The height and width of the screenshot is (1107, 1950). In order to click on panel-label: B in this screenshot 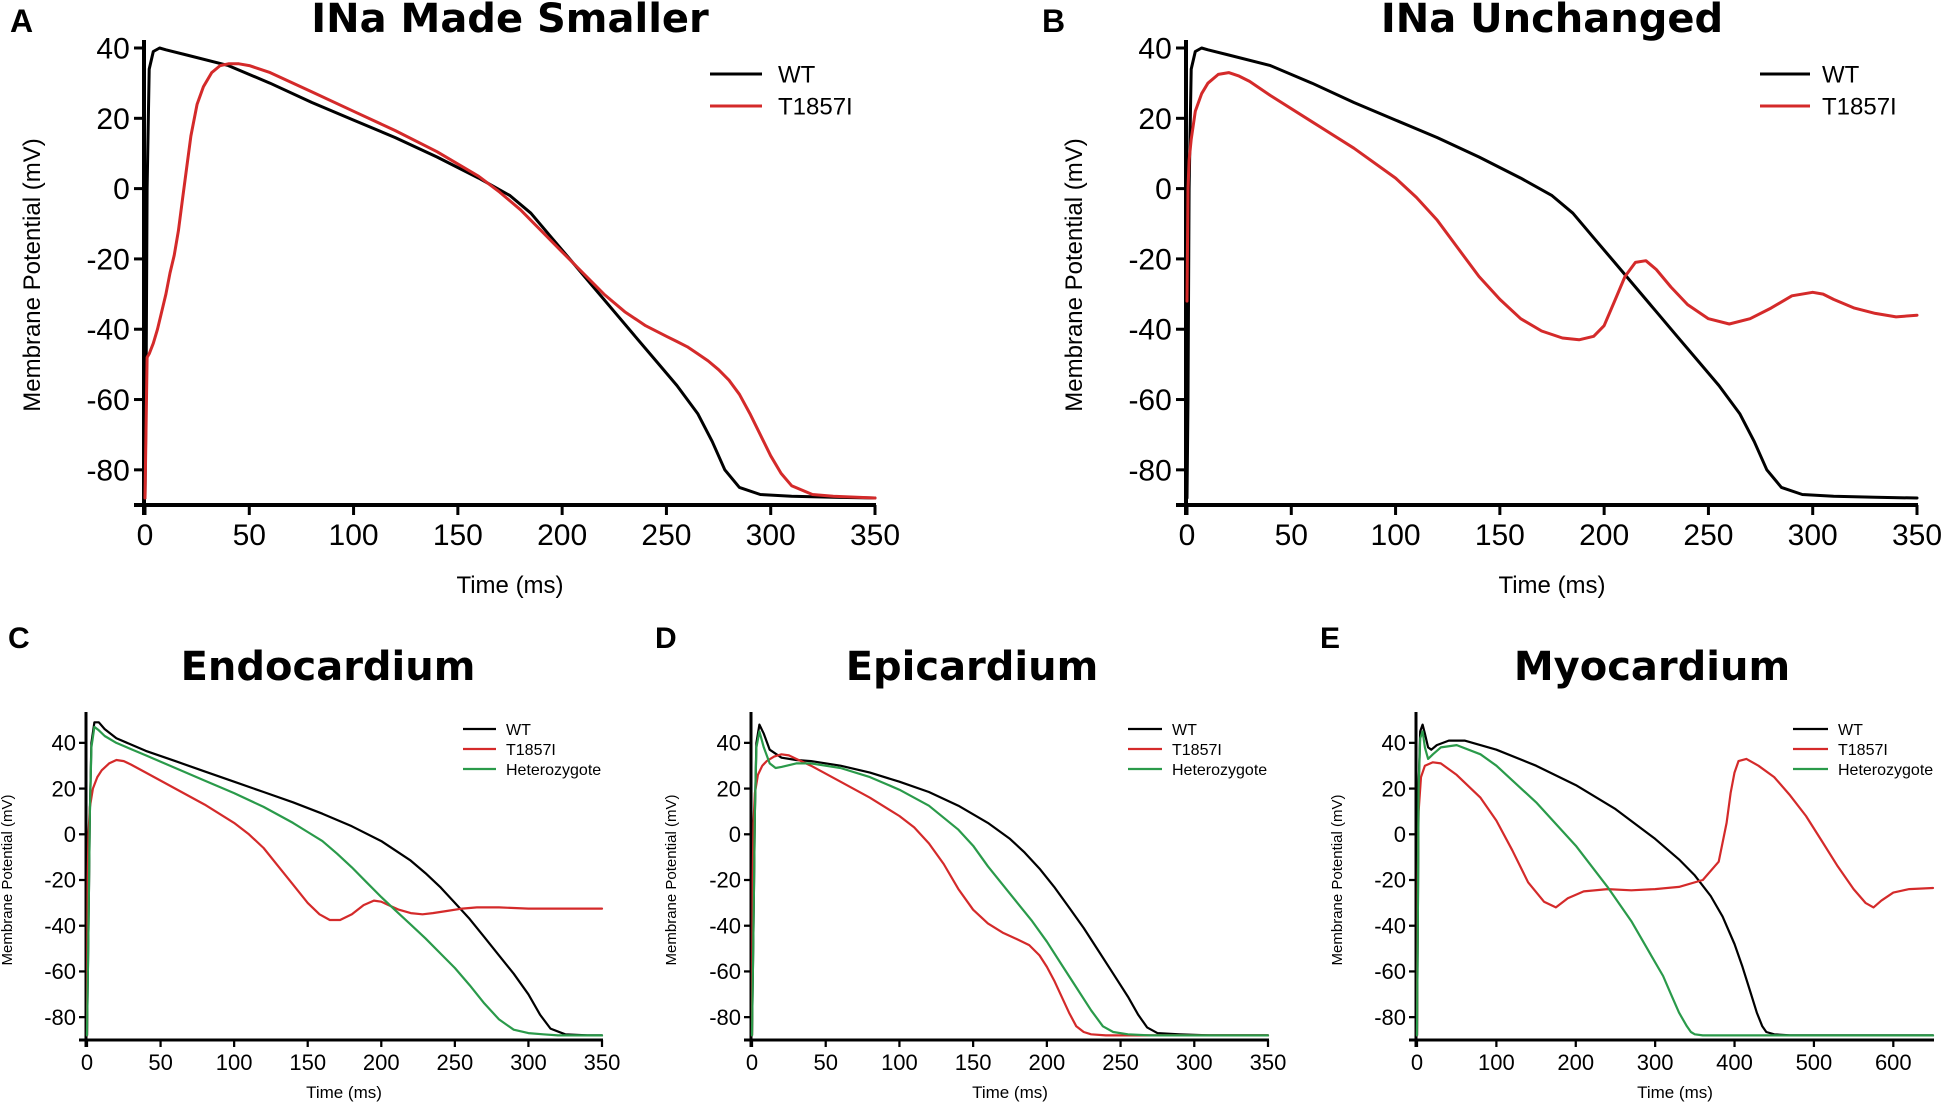, I will do `click(1053, 21)`.